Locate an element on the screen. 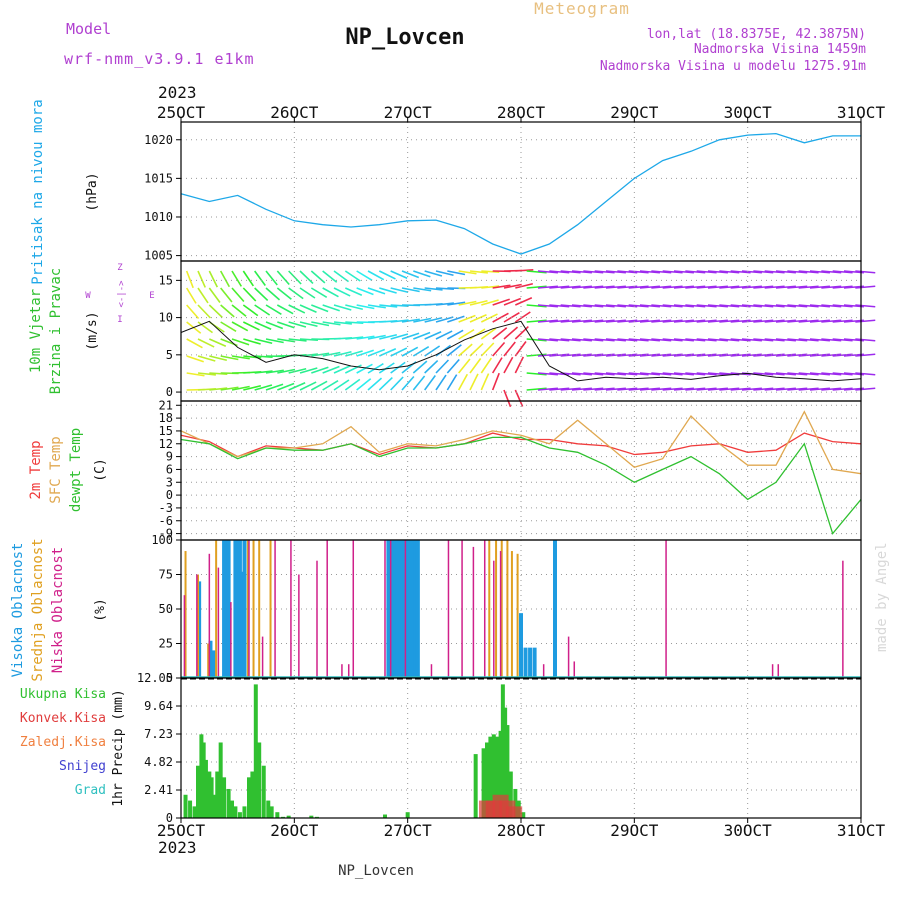 This screenshot has width=900, height=905. cloud-side-label-high: Visoka Oblacnost is located at coordinates (18, 610).